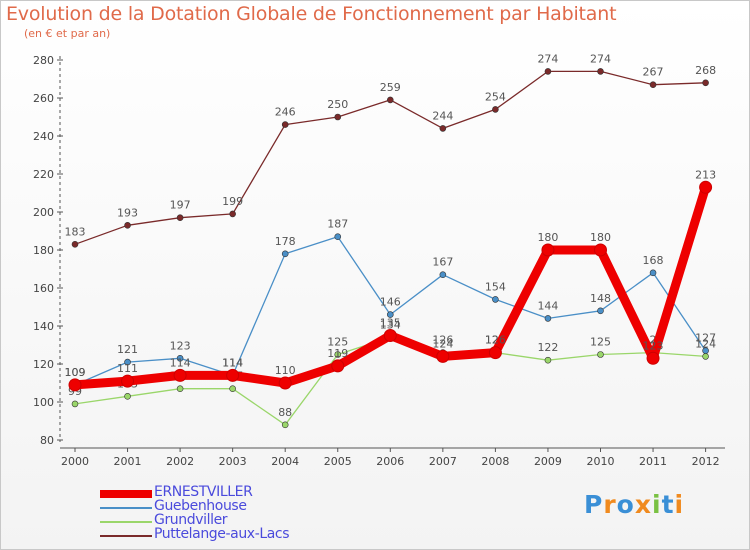 The image size is (750, 550). I want to click on x-tick-label: 2002, so click(180, 461).